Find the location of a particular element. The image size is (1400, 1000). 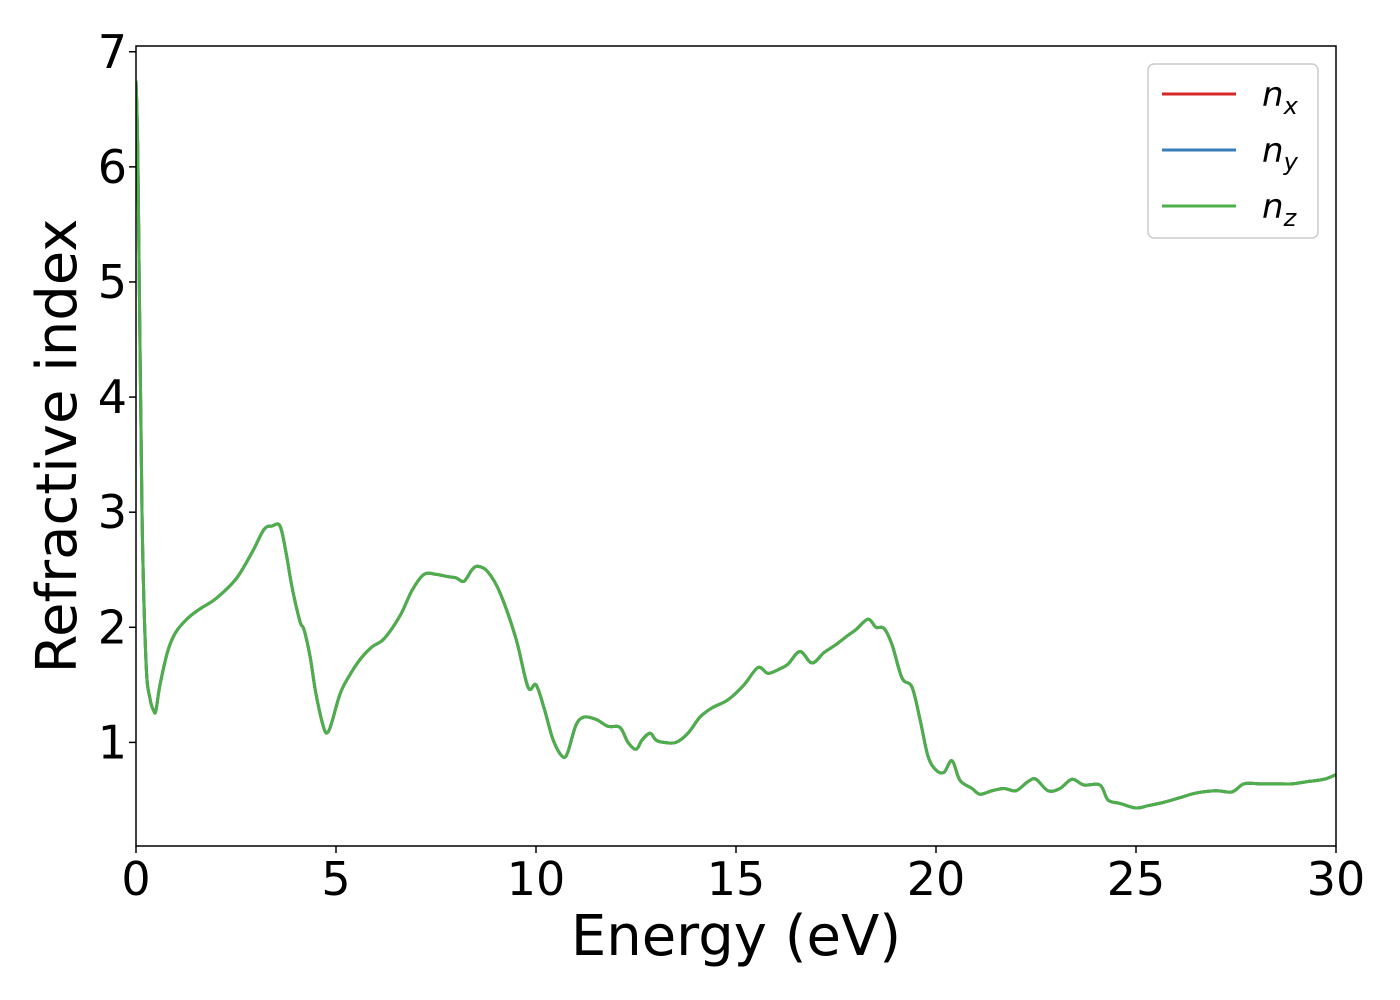

x-axis-title: Energy (eV) is located at coordinates (736, 936).